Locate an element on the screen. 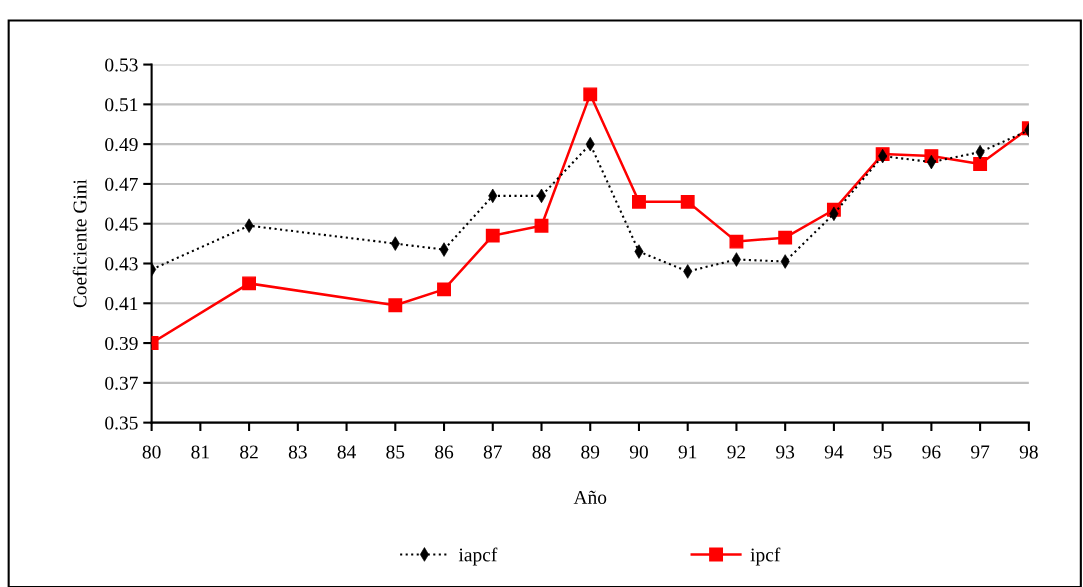 The image size is (1083, 587). y-tick-label: 0.49 is located at coordinates (121, 144).